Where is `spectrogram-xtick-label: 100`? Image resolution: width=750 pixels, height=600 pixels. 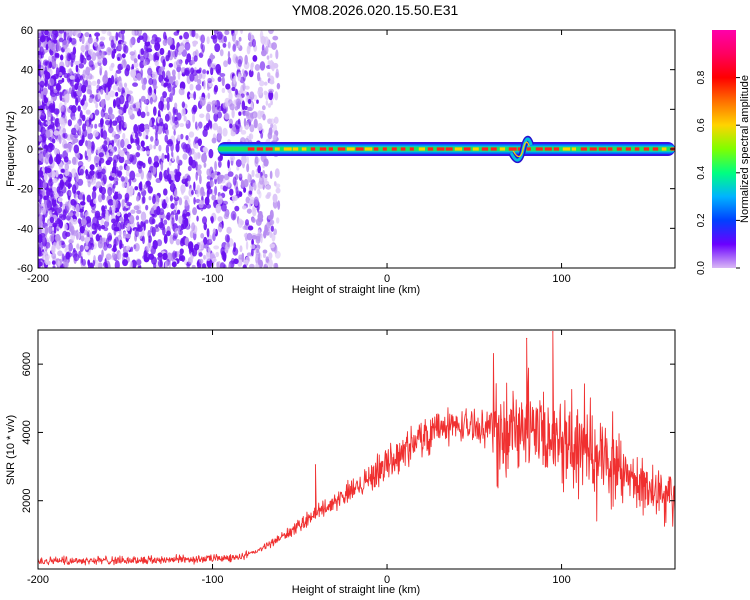 spectrogram-xtick-label: 100 is located at coordinates (561, 279).